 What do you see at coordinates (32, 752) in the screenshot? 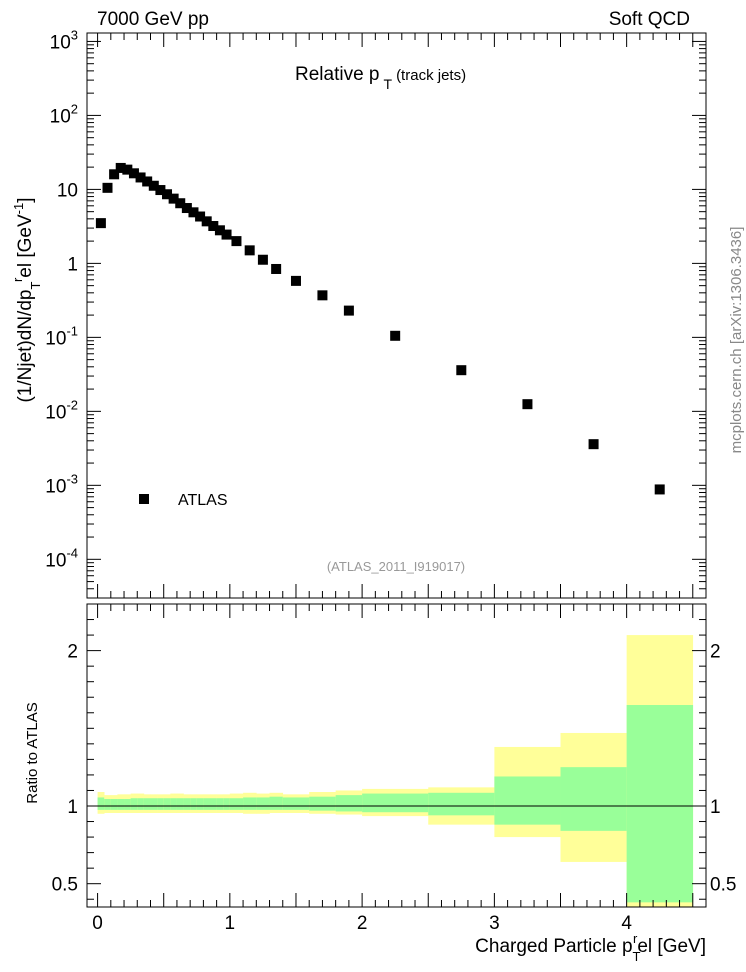
I see `ratio-ylabel: Ratio to ATLAS` at bounding box center [32, 752].